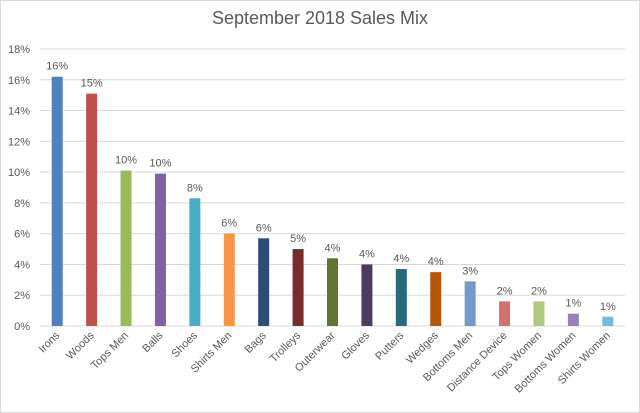 This screenshot has height=413, width=640. I want to click on data-label: 3%, so click(470, 271).